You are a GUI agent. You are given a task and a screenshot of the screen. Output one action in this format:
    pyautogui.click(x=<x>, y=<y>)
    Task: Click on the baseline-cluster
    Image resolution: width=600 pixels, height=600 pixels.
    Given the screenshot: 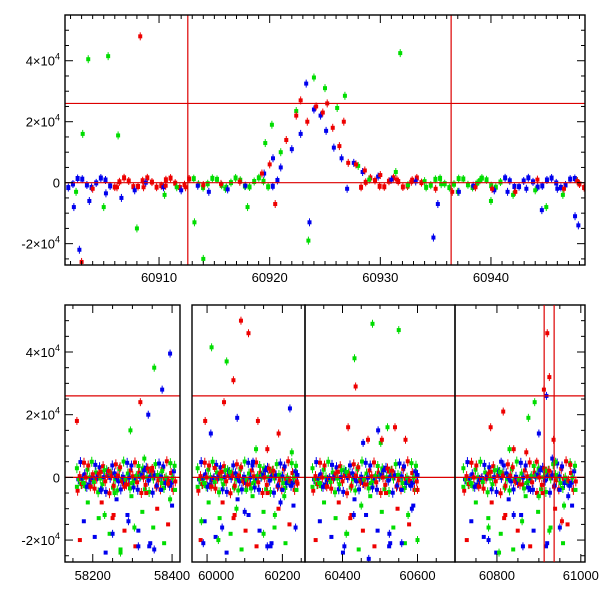 What is the action you would take?
    pyautogui.click(x=247, y=505)
    